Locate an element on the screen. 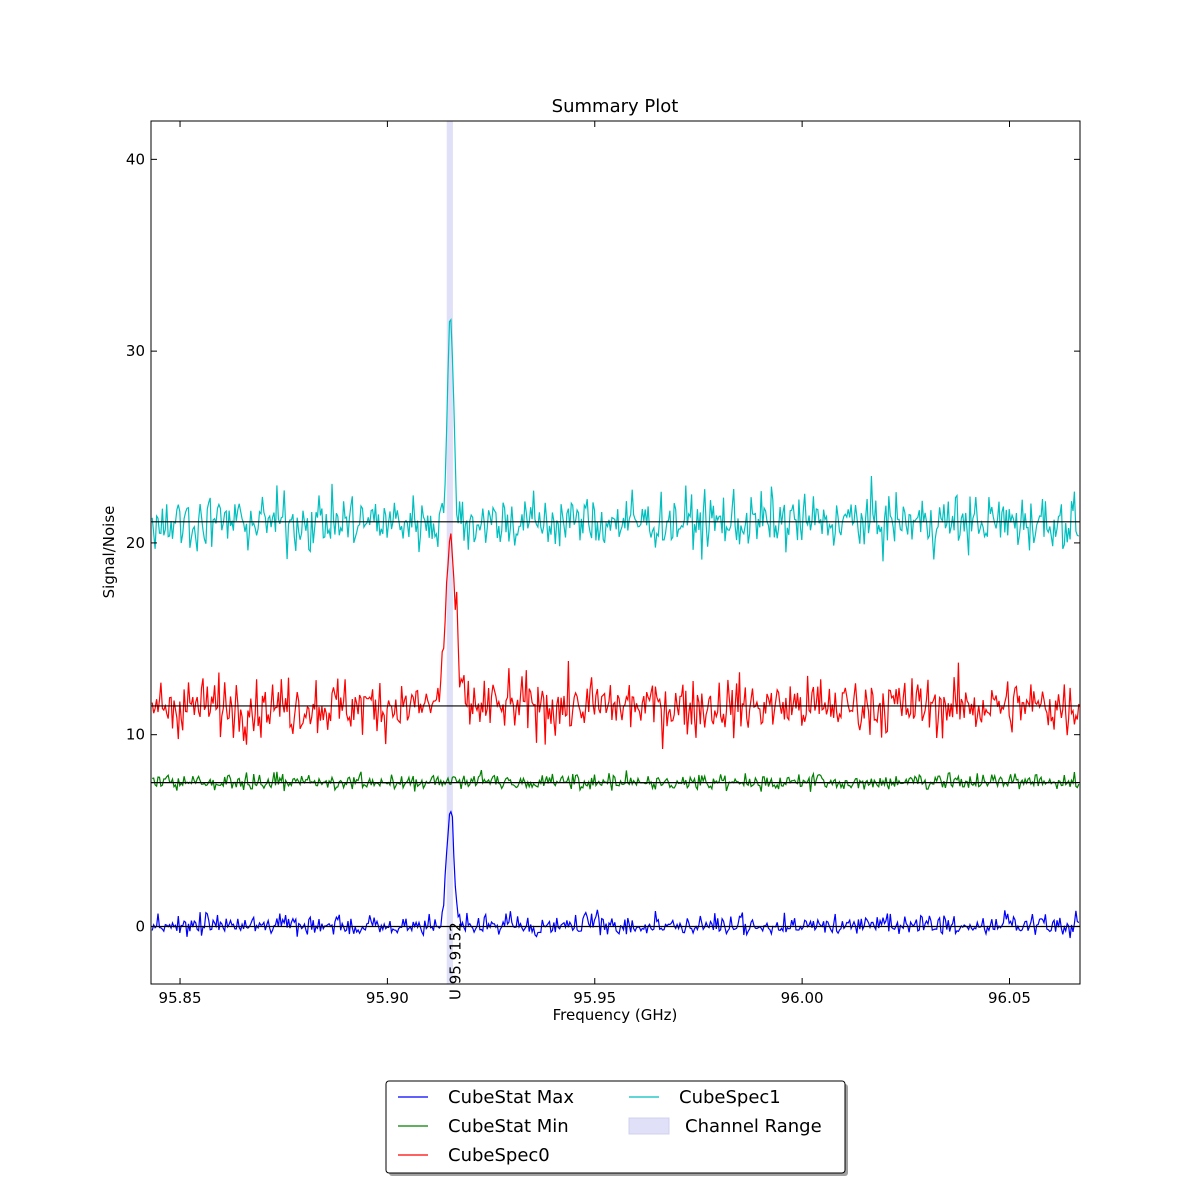  legend-label-3: CubeSpec1 is located at coordinates (730, 1097).